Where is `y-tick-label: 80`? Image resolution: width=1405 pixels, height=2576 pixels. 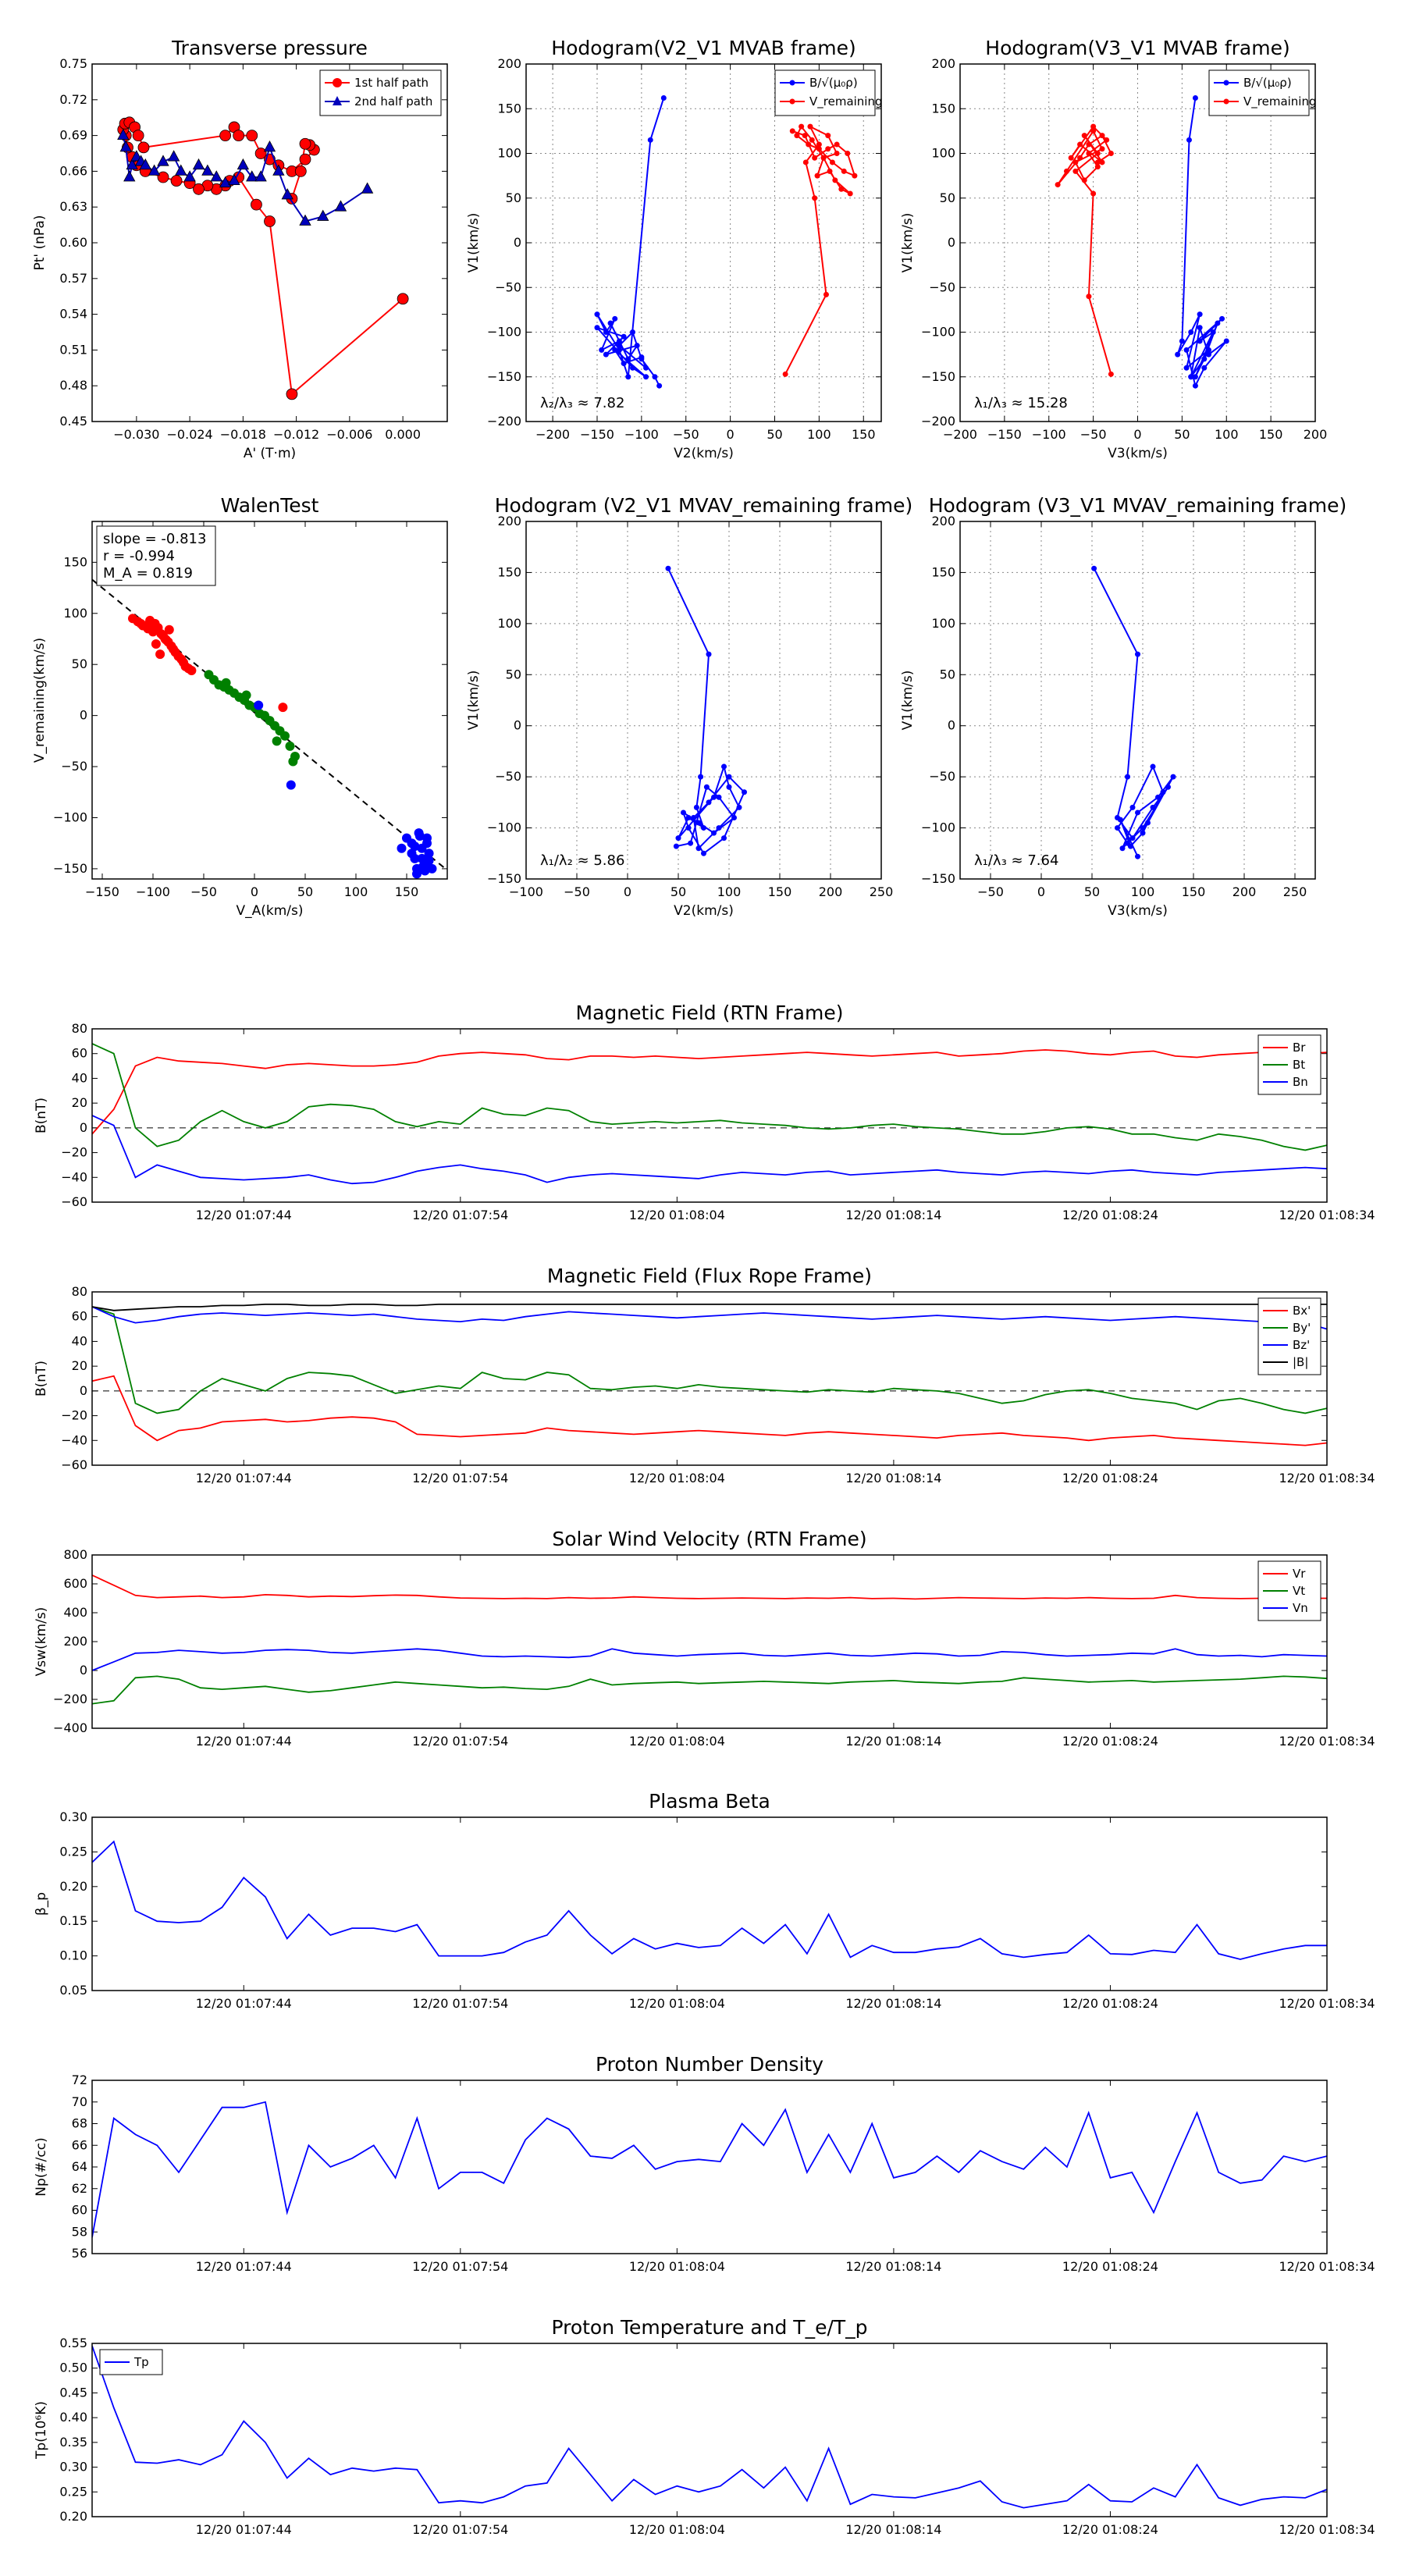
y-tick-label: 80 is located at coordinates (80, 1291).